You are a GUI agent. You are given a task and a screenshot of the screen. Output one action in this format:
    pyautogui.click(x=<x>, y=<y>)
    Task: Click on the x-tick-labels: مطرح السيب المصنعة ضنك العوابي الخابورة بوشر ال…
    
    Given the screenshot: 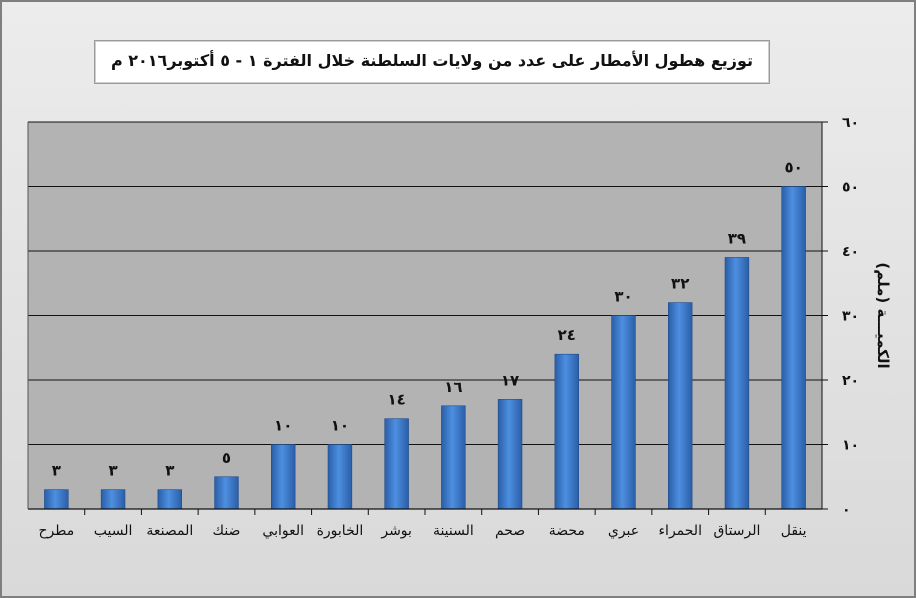 What is the action you would take?
    pyautogui.click(x=425, y=523)
    